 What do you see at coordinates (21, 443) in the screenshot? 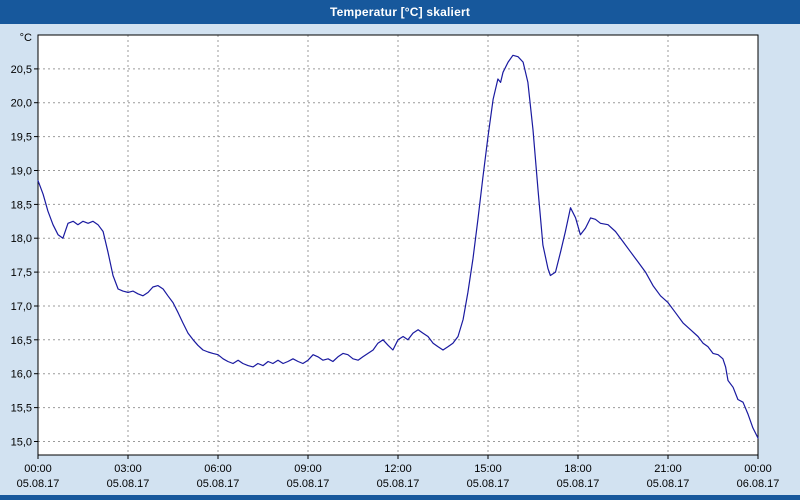
I see `y-tick-label: 15,0` at bounding box center [21, 443].